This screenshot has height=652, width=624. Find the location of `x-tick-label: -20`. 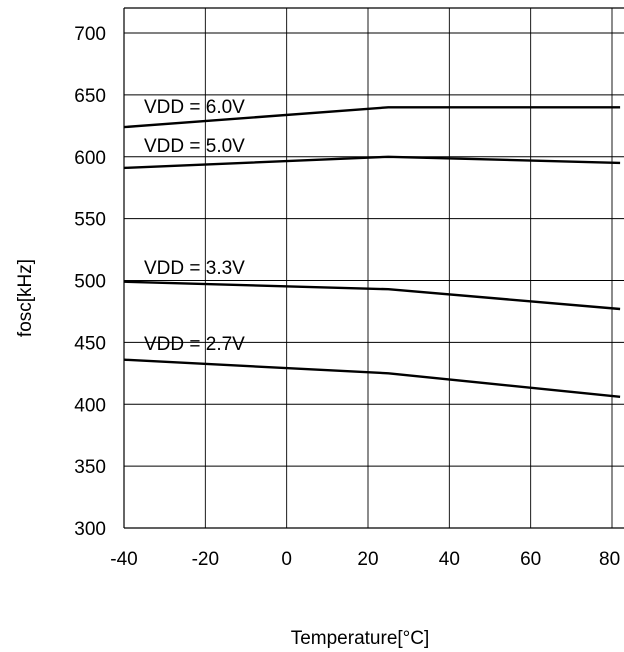

x-tick-label: -20 is located at coordinates (205, 559).